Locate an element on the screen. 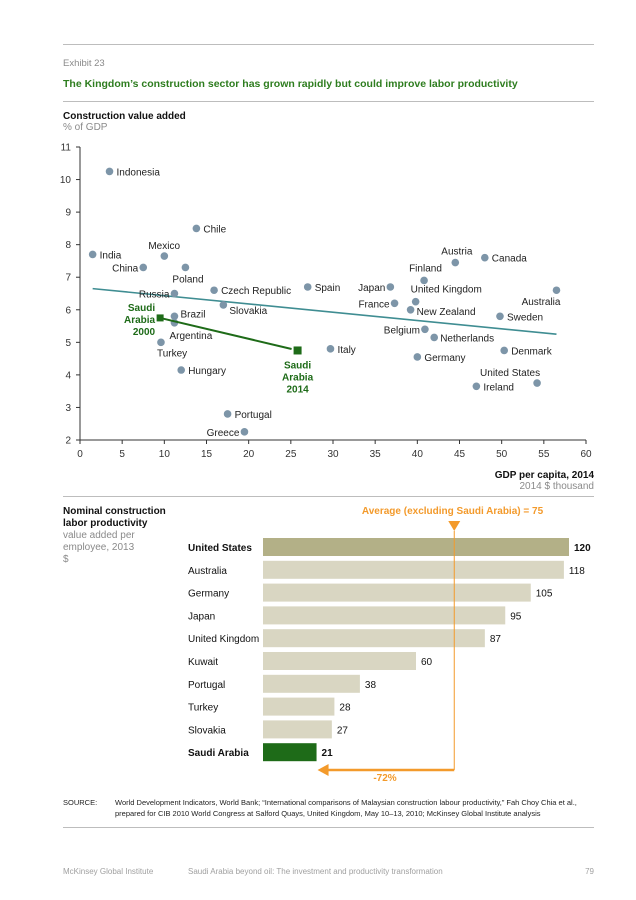 This screenshot has height=900, width=636. point-label: Hungary is located at coordinates (207, 371).